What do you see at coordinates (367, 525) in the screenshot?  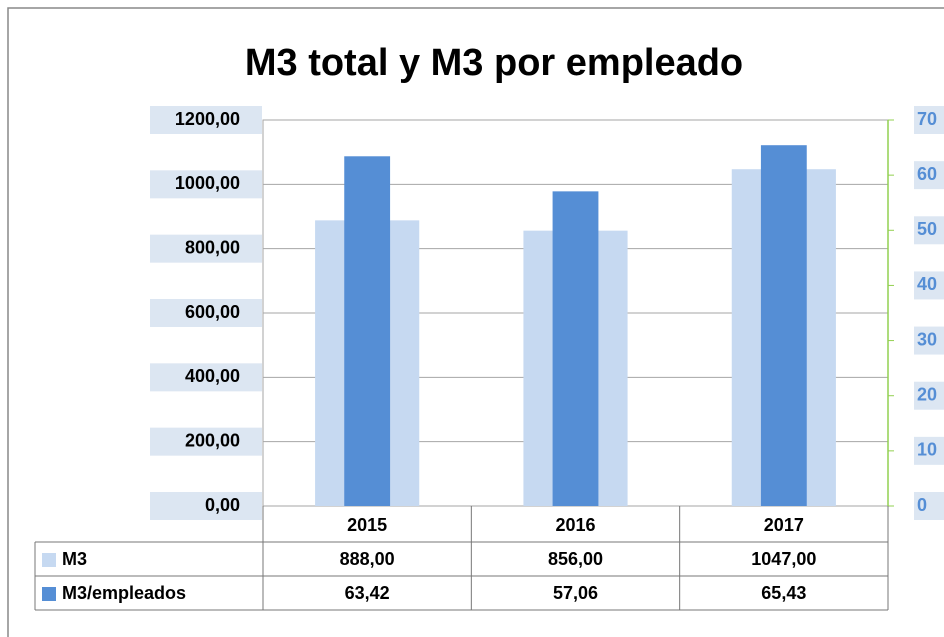 I see `x-tick-label: 2015` at bounding box center [367, 525].